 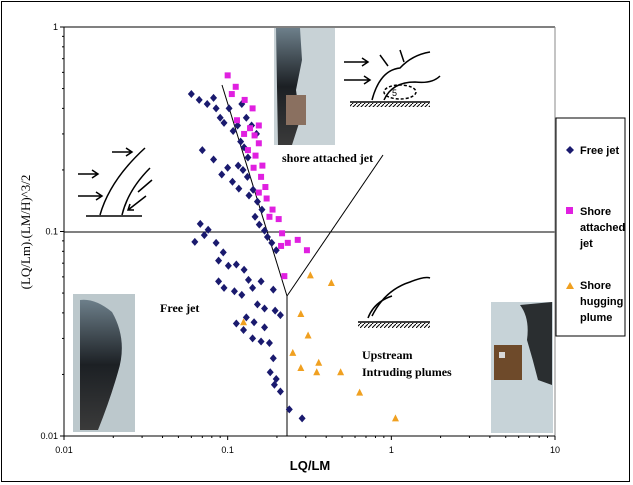 What do you see at coordinates (49, 436) in the screenshot?
I see `y-tick-label: 0.01` at bounding box center [49, 436].